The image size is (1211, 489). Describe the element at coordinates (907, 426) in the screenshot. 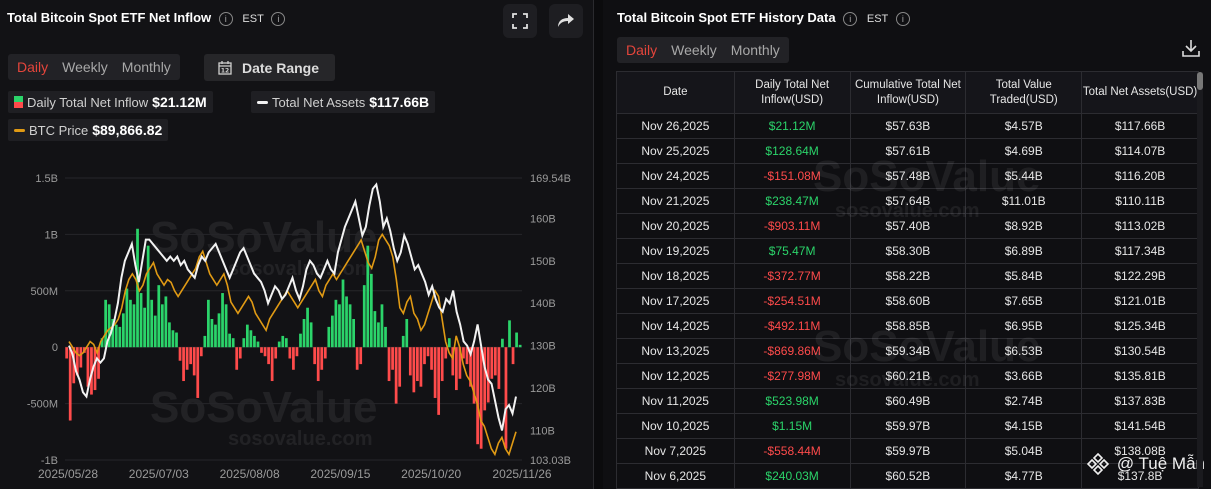

I see `table-row: Nov 10,2025 $1.15M $59.97B $4.15B $141.54B` at that location.